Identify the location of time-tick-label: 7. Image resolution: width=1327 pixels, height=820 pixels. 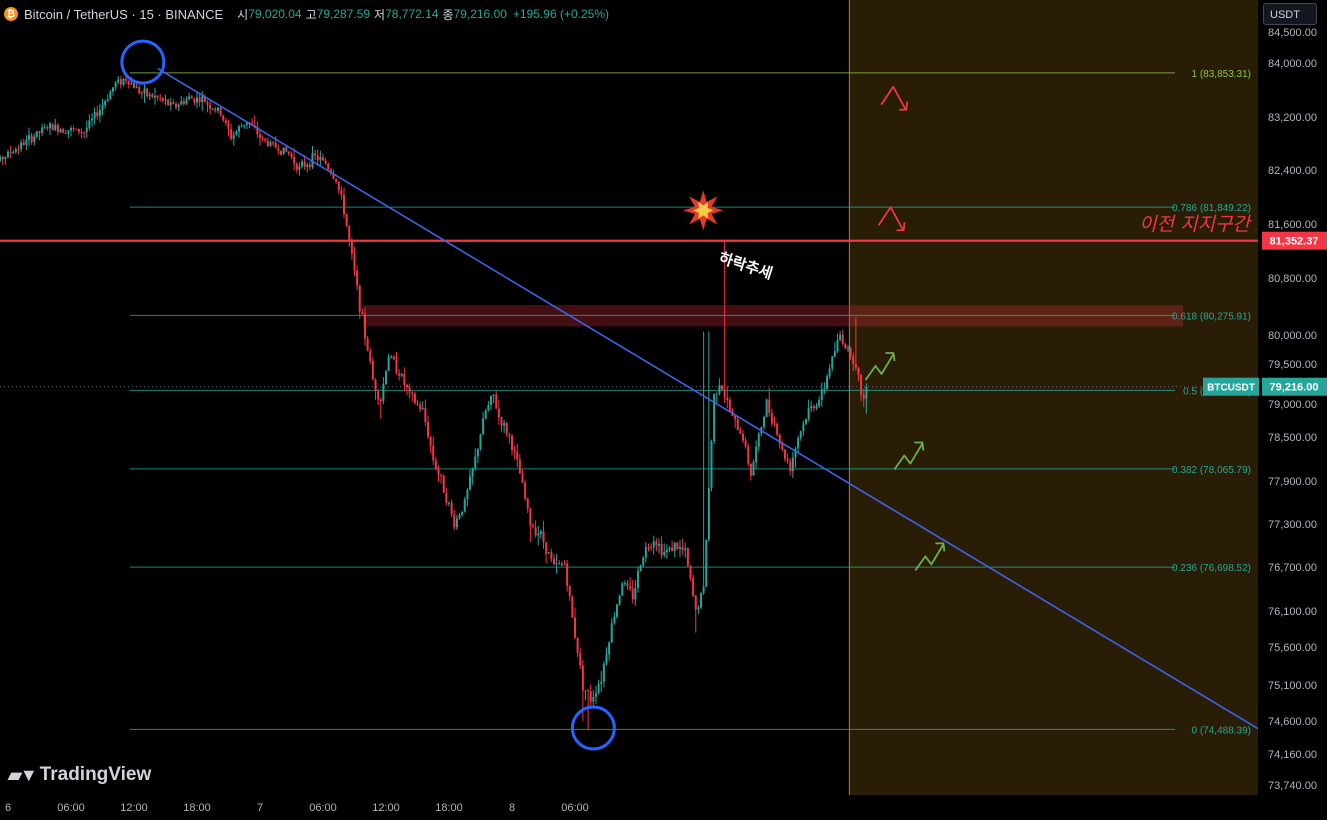
(260, 808).